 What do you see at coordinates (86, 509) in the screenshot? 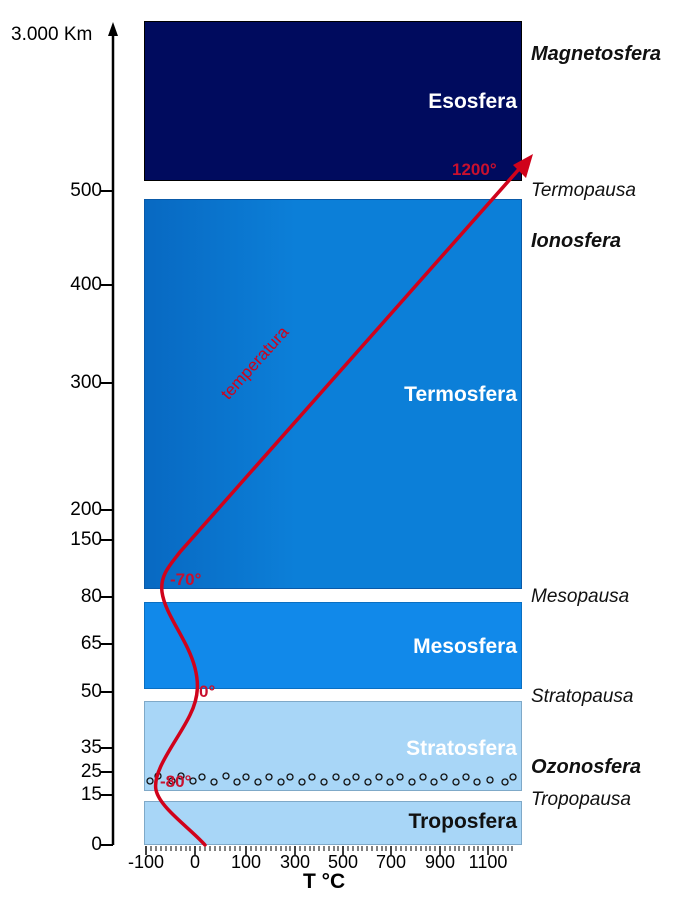
I see `y-tick-label: 200` at bounding box center [86, 509].